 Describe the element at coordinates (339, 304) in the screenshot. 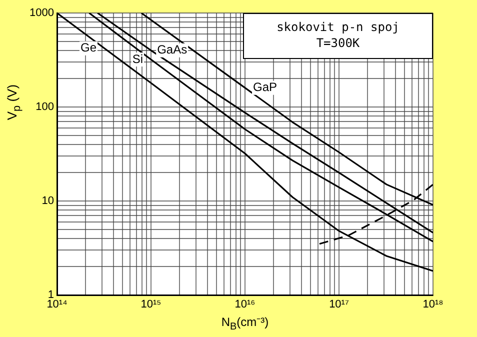

I see `x-tick-label: 10¹⁷` at that location.